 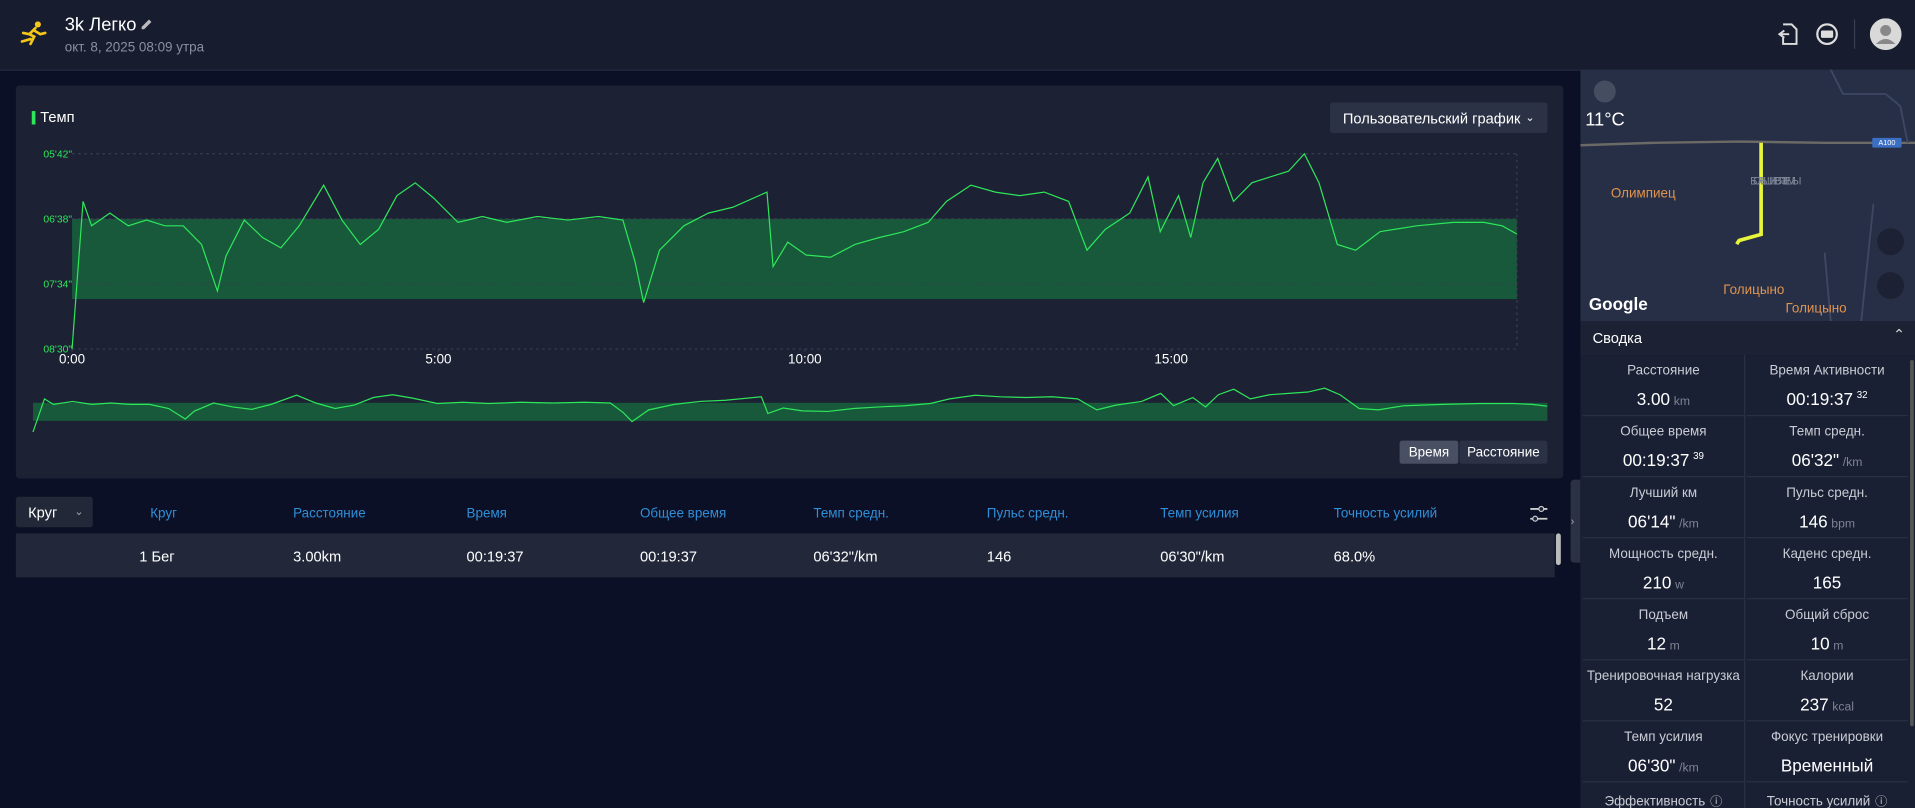 I want to click on value-unit: w, so click(x=1679, y=585).